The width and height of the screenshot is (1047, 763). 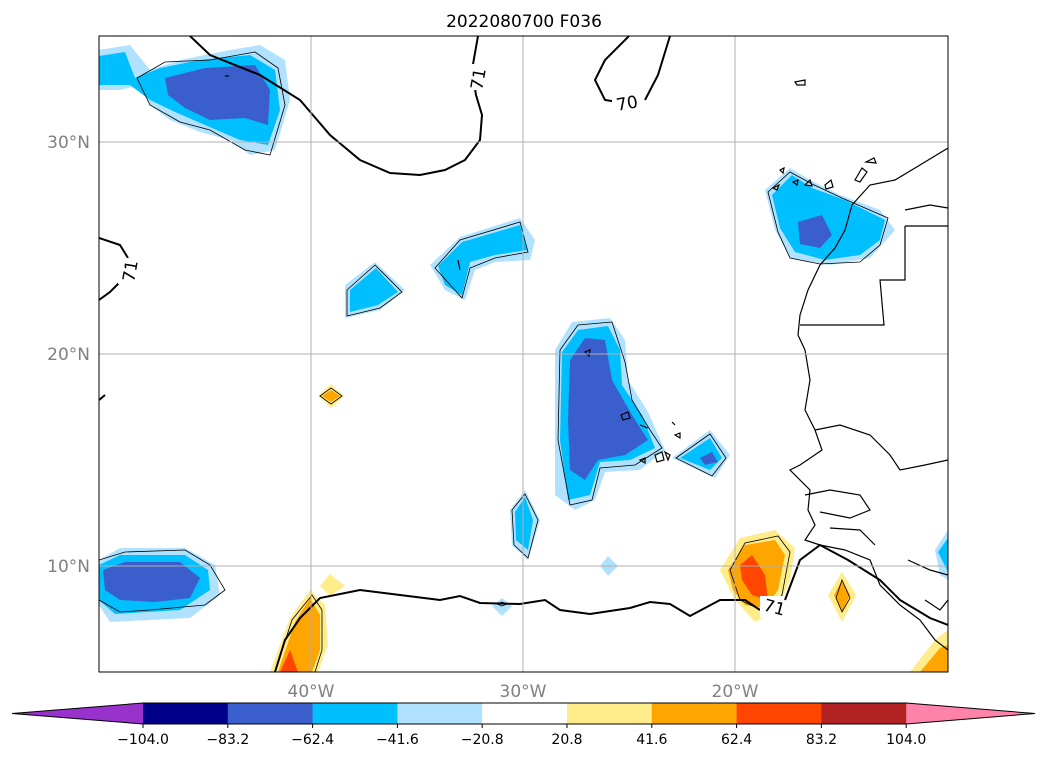 I want to click on colorbar-tick-label: 20.8, so click(x=566, y=740).